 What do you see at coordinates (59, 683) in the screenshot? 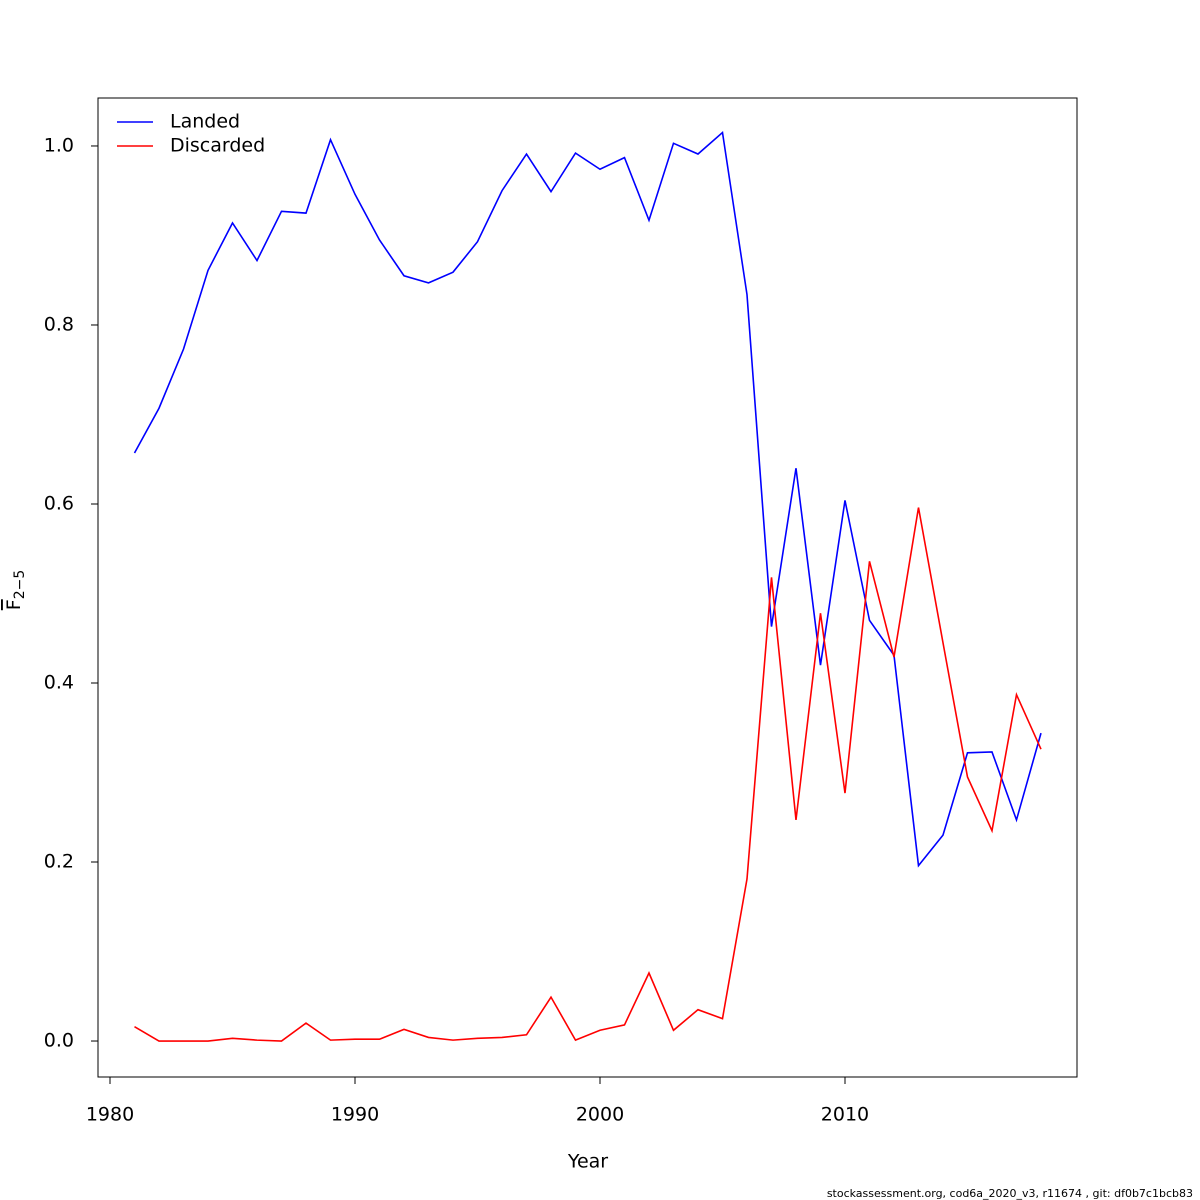
I see `y-tick-label: 0.4` at bounding box center [59, 683].